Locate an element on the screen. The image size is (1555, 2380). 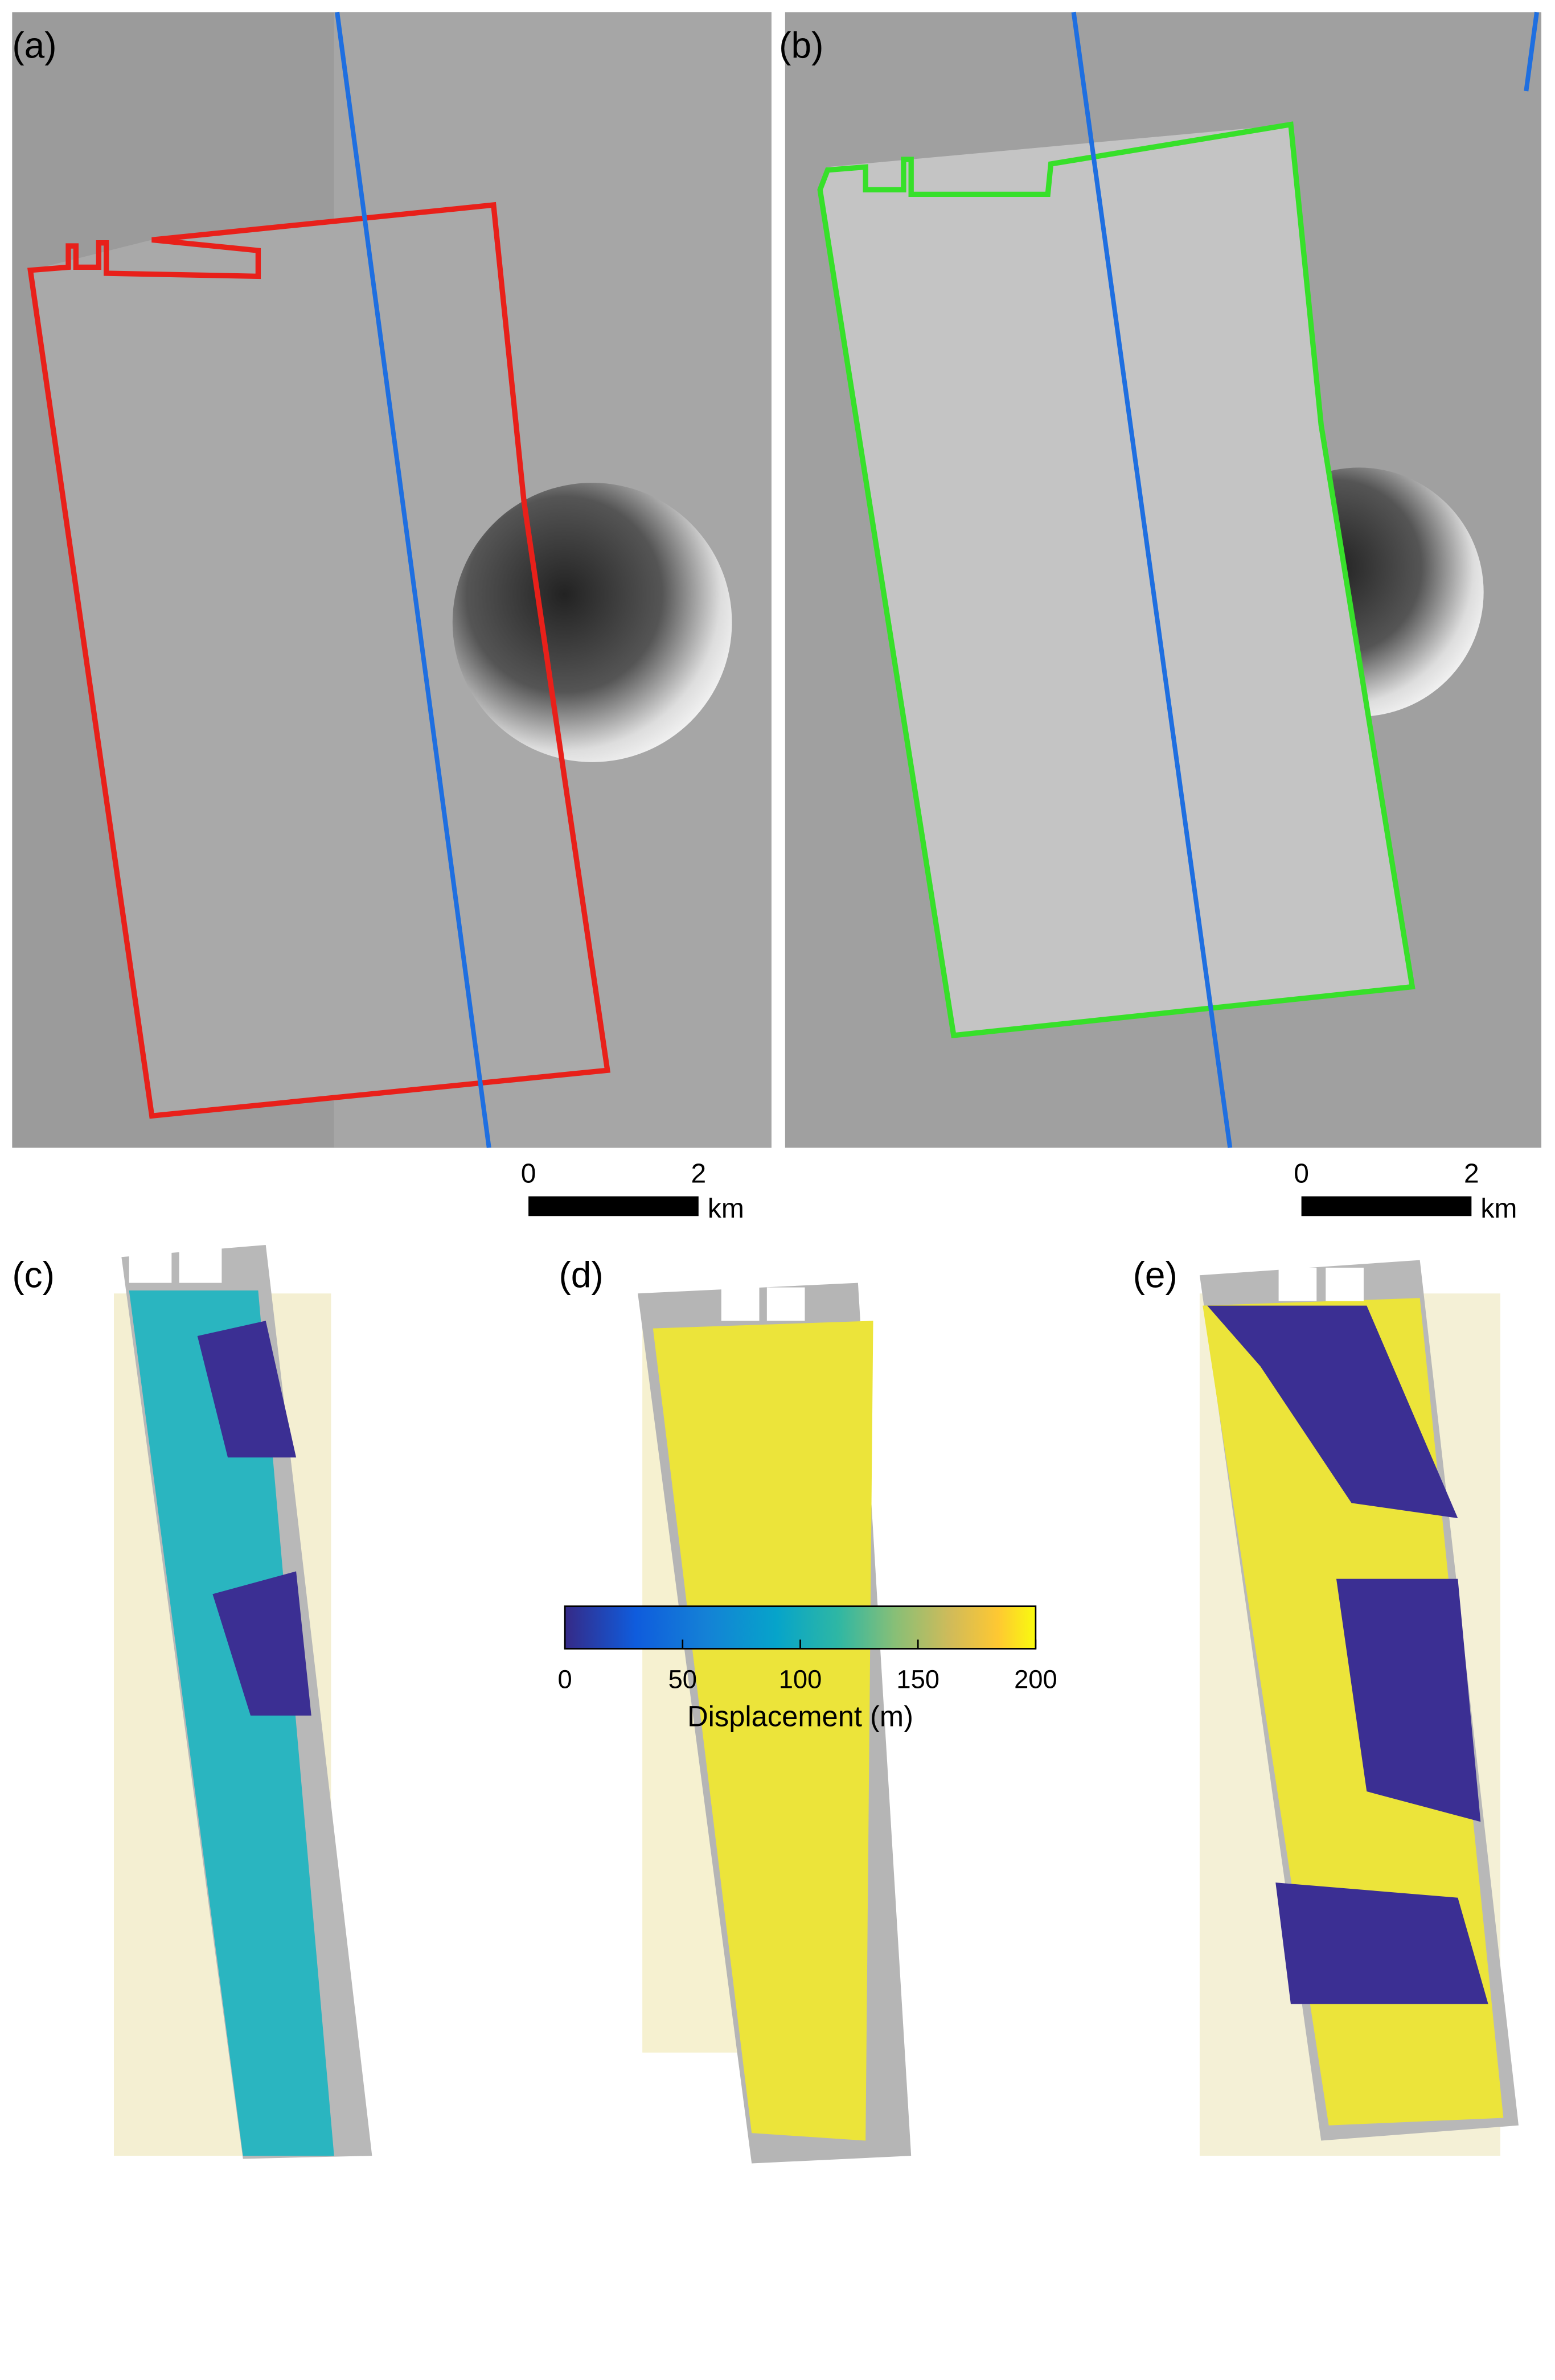
colorbar-tick-label: 0 is located at coordinates (565, 1679).